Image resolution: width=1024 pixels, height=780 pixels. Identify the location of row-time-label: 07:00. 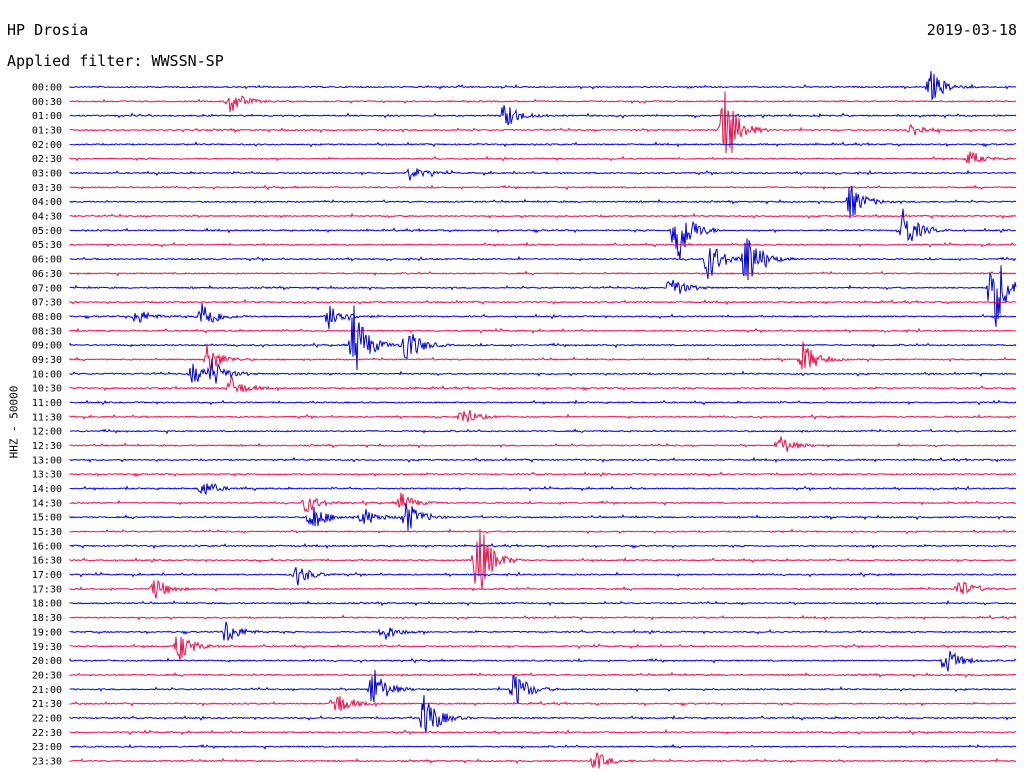
(47, 288).